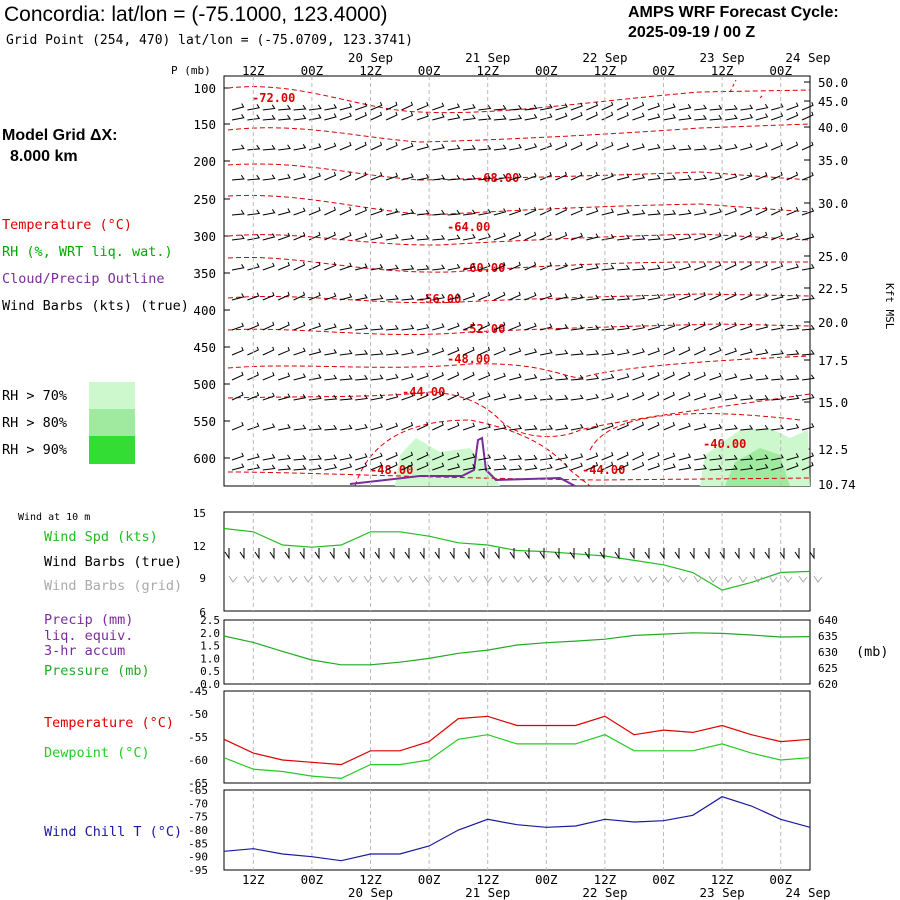 The height and width of the screenshot is (900, 900). Describe the element at coordinates (109, 723) in the screenshot. I see `series-label: Temperature (°C)` at that location.